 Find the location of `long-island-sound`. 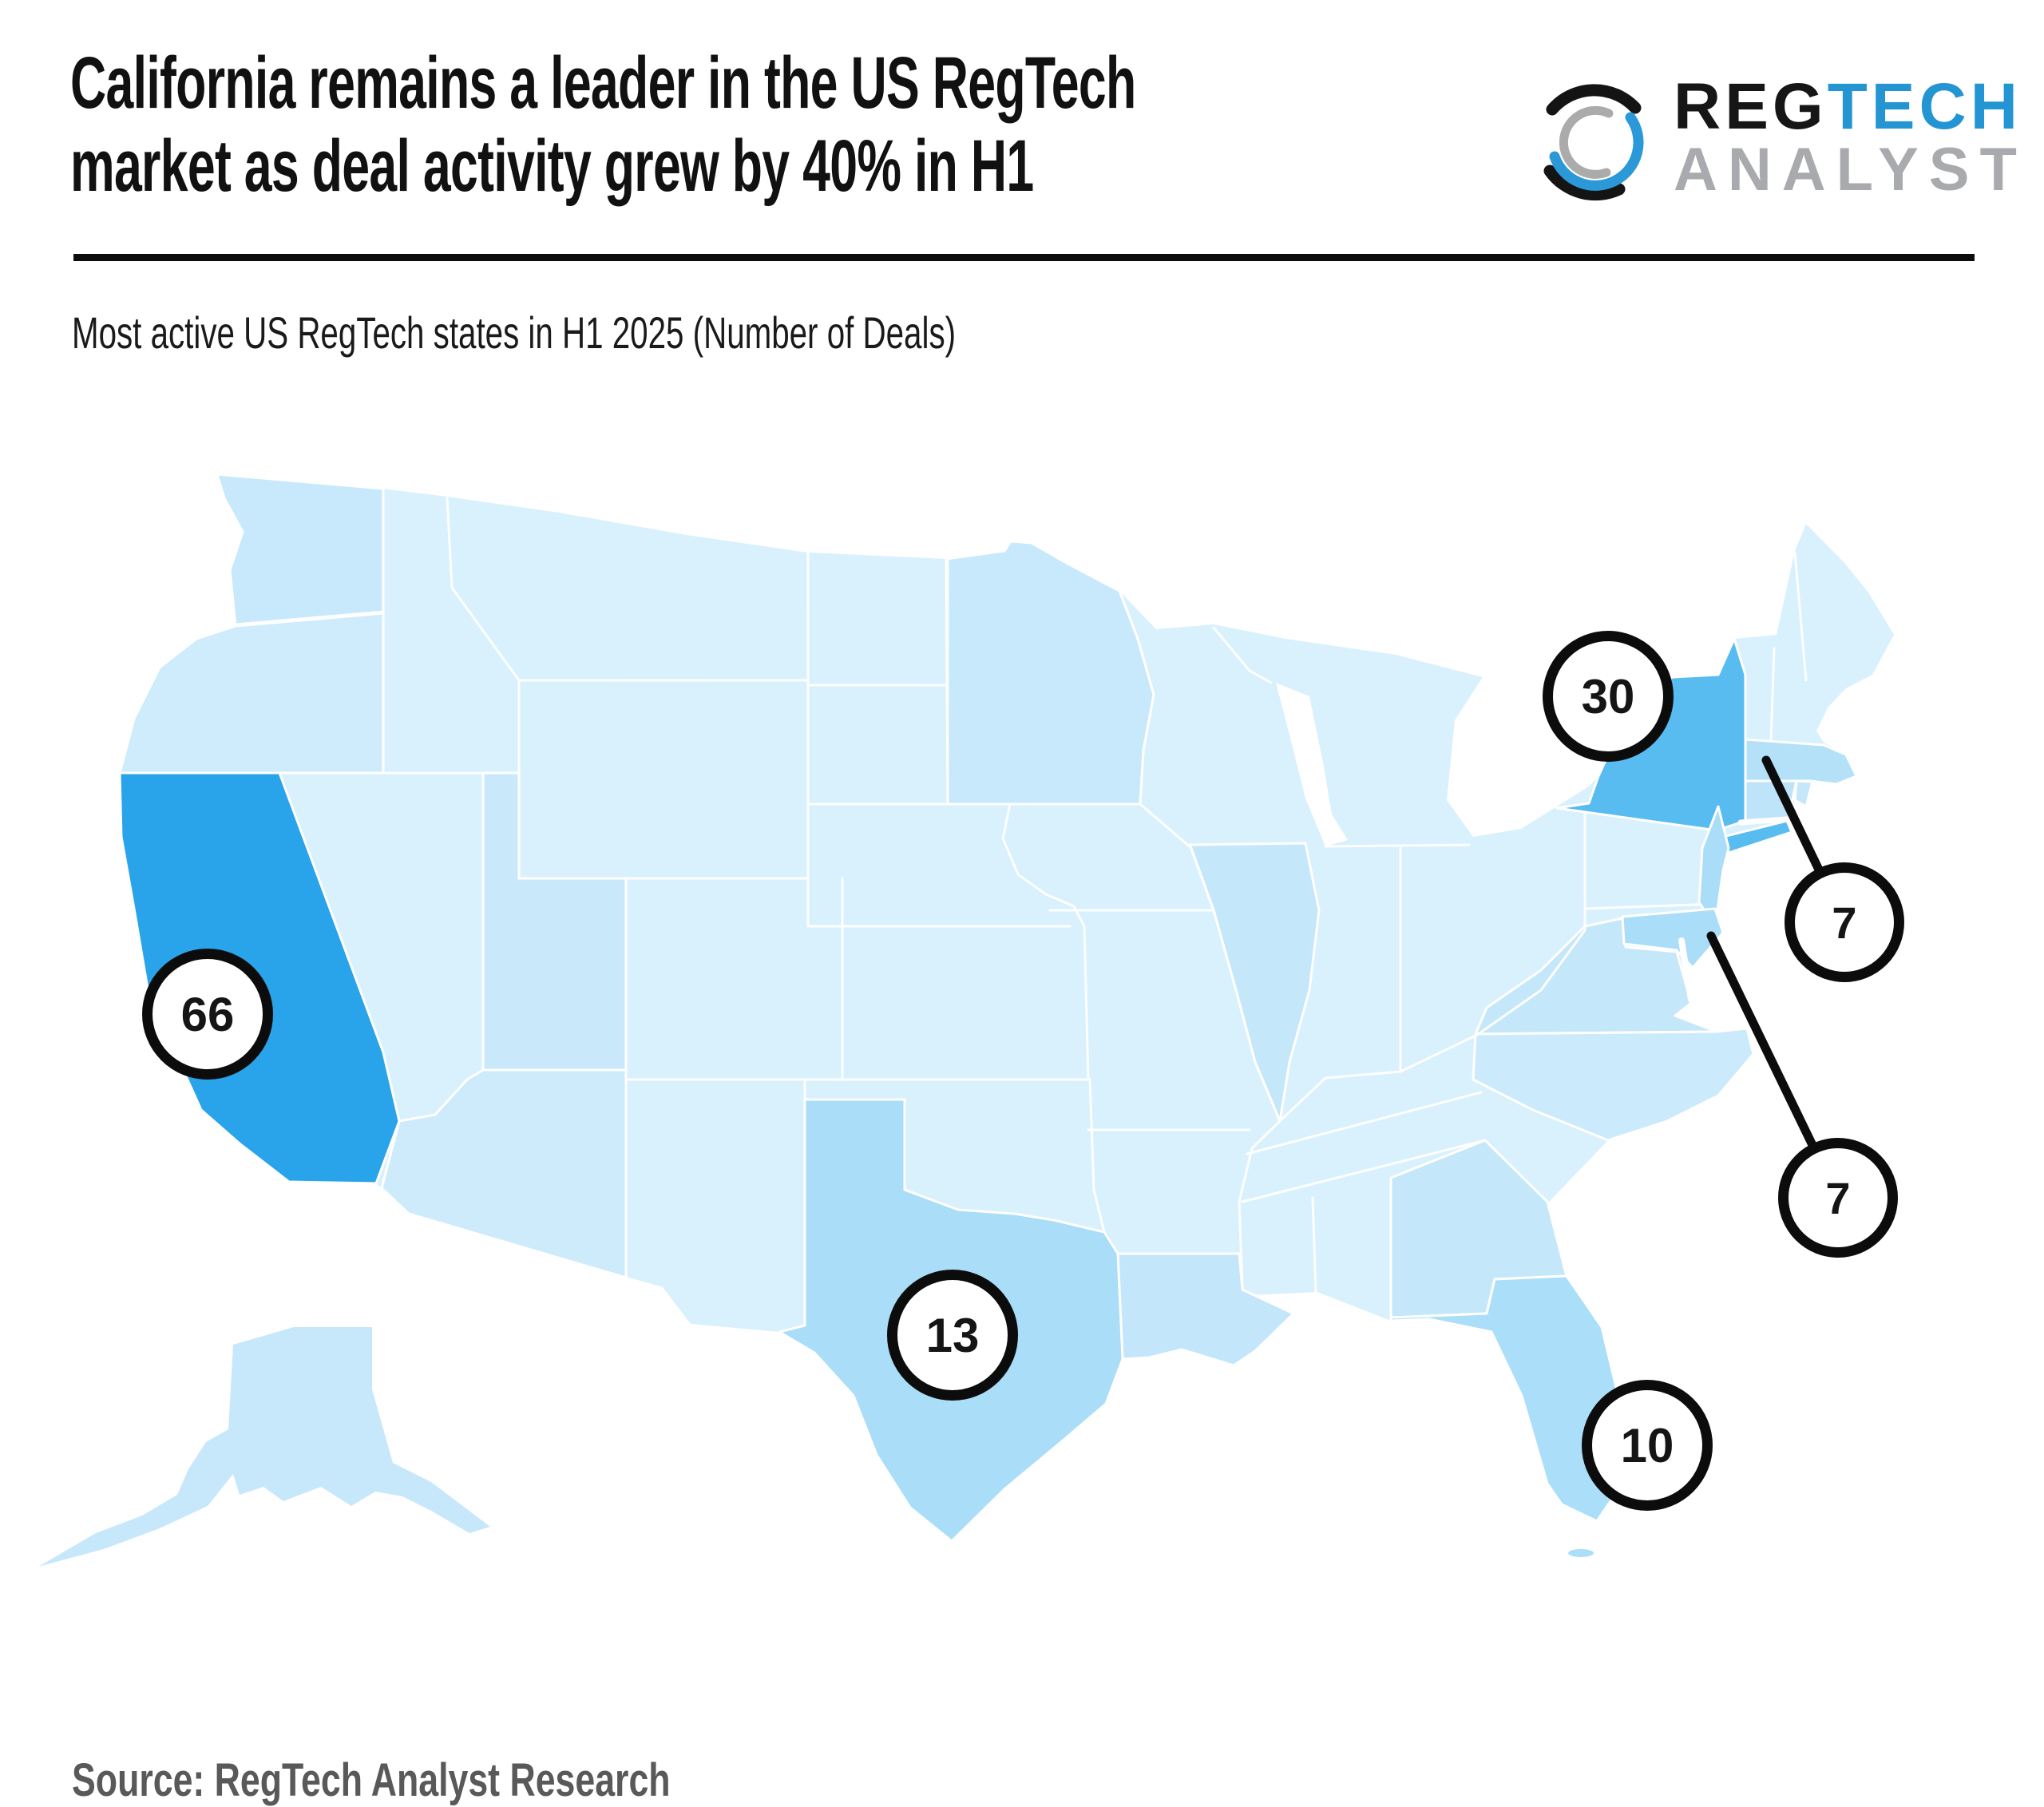

long-island-sound is located at coordinates (1763, 821).